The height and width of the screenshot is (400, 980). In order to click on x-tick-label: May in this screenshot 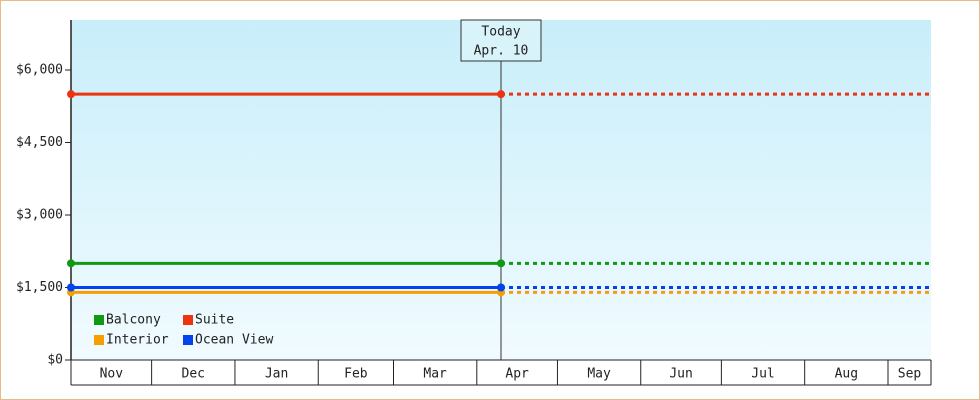, I will do `click(599, 374)`.